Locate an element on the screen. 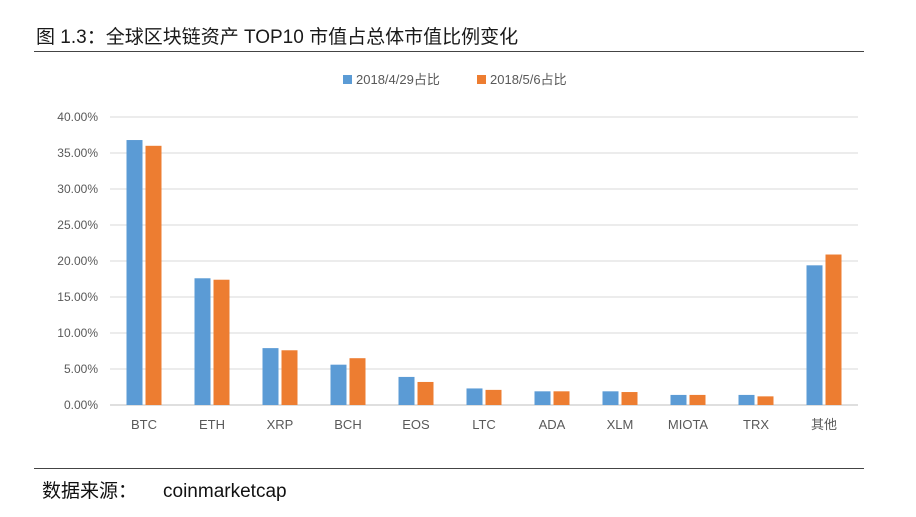 Image resolution: width=916 pixels, height=517 pixels. y-tick-label: 15.00% is located at coordinates (77, 297).